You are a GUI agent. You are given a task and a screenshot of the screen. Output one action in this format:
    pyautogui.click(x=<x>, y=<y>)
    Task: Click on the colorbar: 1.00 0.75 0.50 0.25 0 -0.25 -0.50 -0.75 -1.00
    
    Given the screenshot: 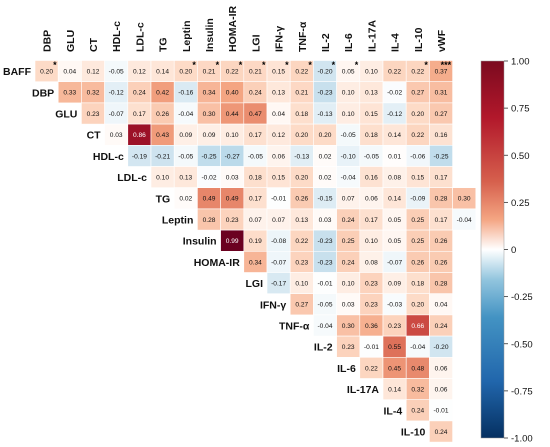 What is the action you would take?
    pyautogui.click(x=506, y=251)
    